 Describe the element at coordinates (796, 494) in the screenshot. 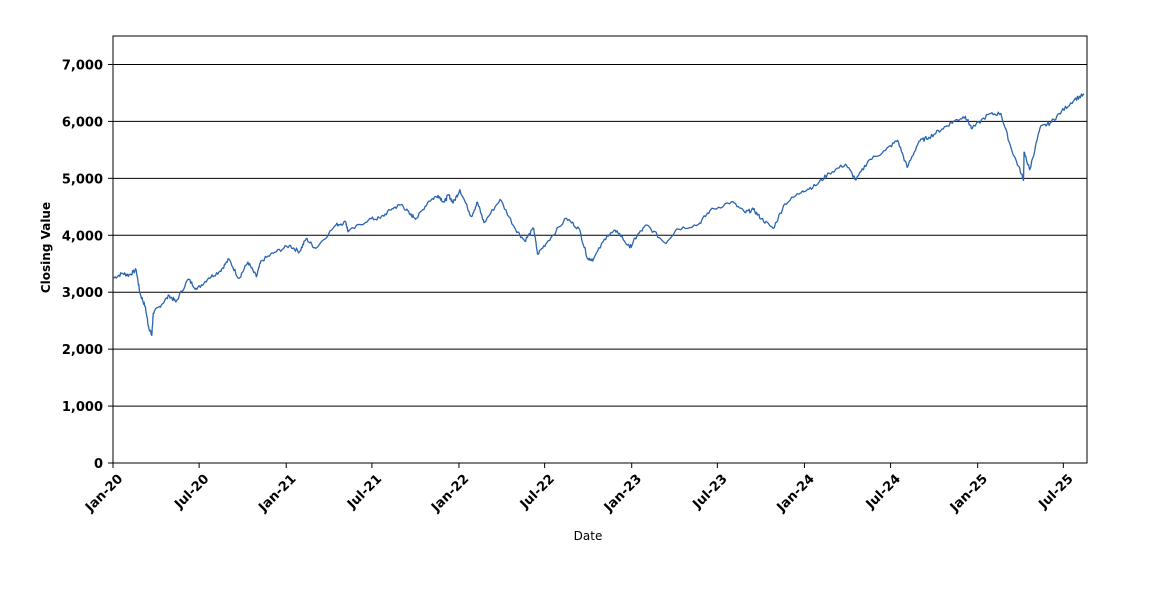

I see `x-tick-label: Jan-24` at that location.